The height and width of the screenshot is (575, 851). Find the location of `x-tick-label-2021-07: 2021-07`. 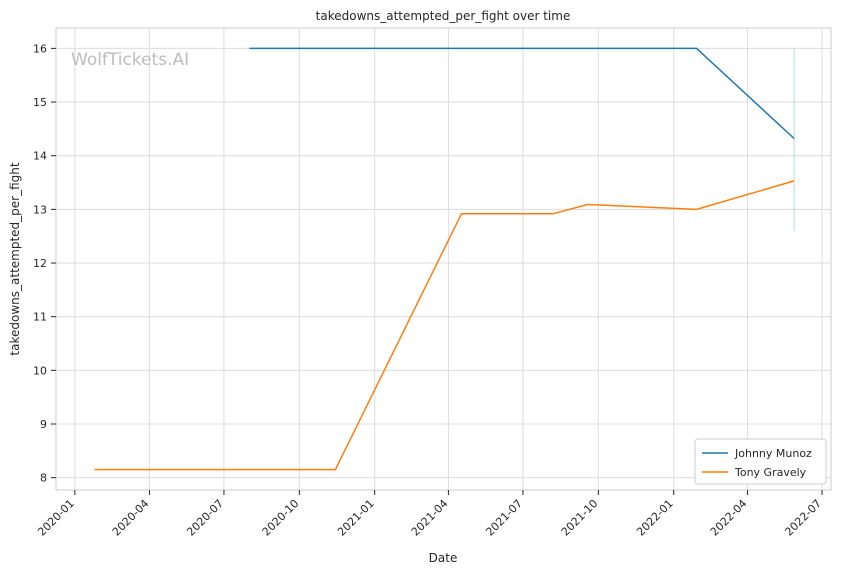

x-tick-label-2021-07: 2021-07 is located at coordinates (504, 518).